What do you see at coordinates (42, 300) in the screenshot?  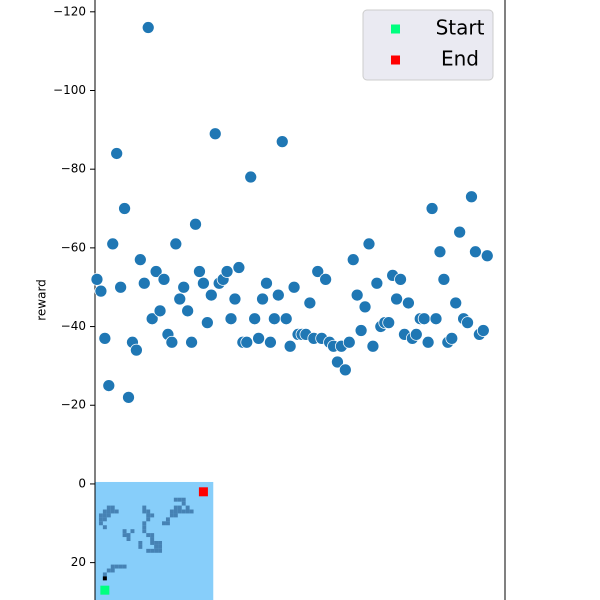 I see `y-axis-label: reward` at bounding box center [42, 300].